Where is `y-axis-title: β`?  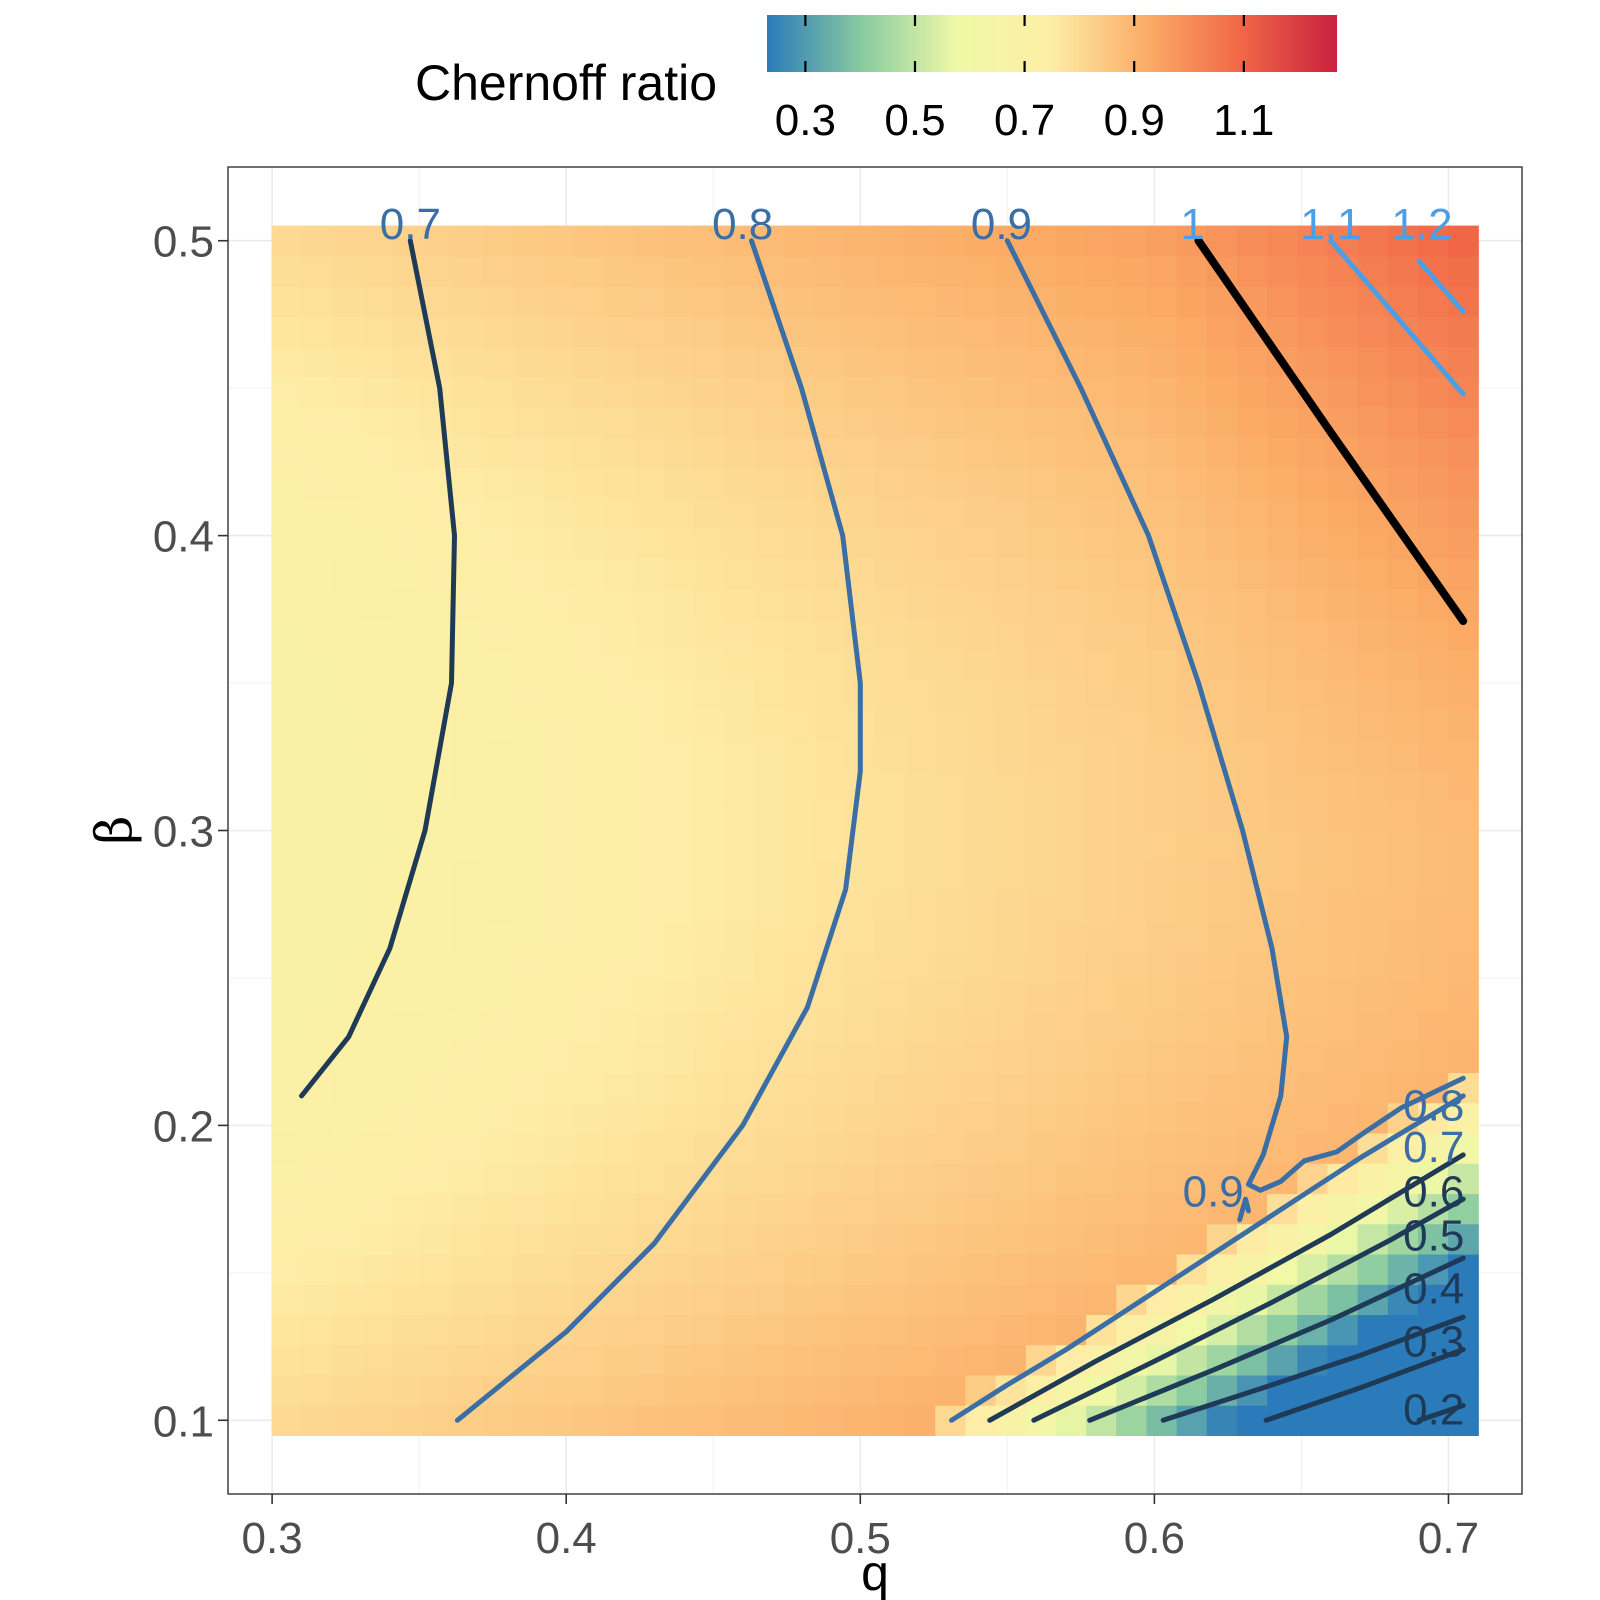 y-axis-title: β is located at coordinates (114, 830).